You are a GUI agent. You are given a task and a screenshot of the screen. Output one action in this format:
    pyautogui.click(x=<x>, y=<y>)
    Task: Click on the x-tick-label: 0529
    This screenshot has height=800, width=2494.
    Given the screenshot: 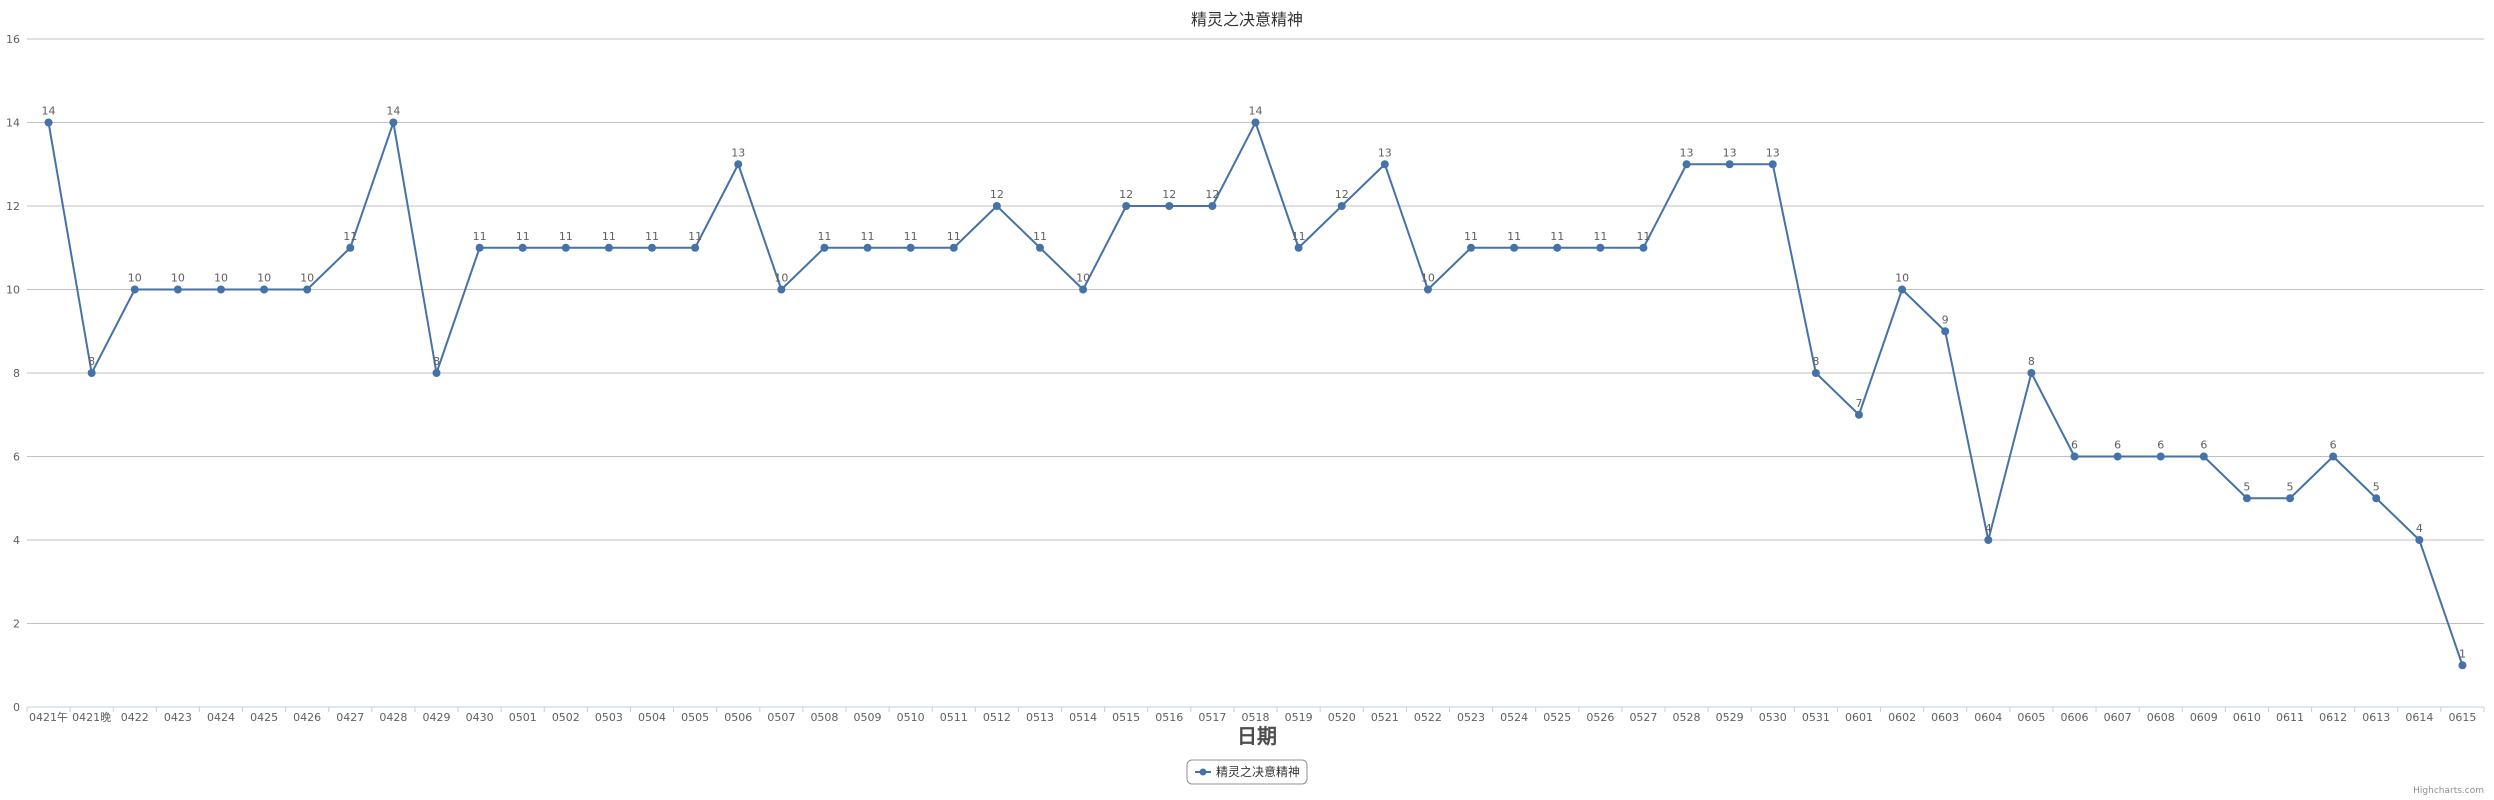 What is the action you would take?
    pyautogui.click(x=1730, y=717)
    